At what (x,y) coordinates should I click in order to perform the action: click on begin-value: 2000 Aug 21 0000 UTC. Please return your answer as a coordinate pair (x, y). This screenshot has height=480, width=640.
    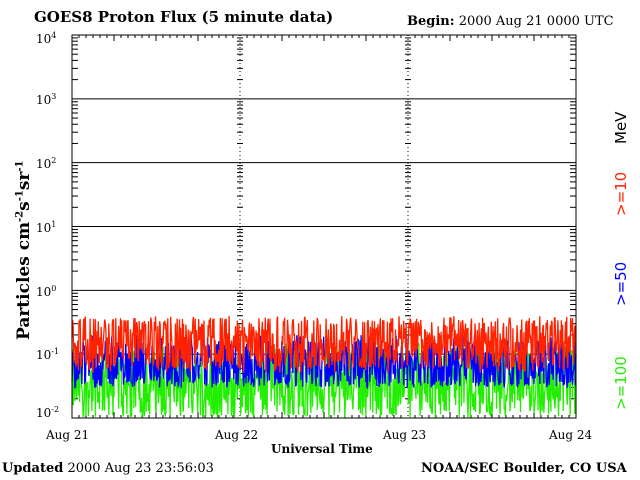
    Looking at the image, I should click on (536, 21).